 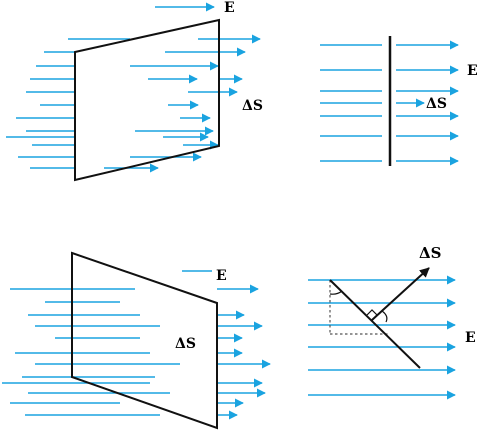 What do you see at coordinates (336, 292) in the screenshot?
I see `angle-arc-top` at bounding box center [336, 292].